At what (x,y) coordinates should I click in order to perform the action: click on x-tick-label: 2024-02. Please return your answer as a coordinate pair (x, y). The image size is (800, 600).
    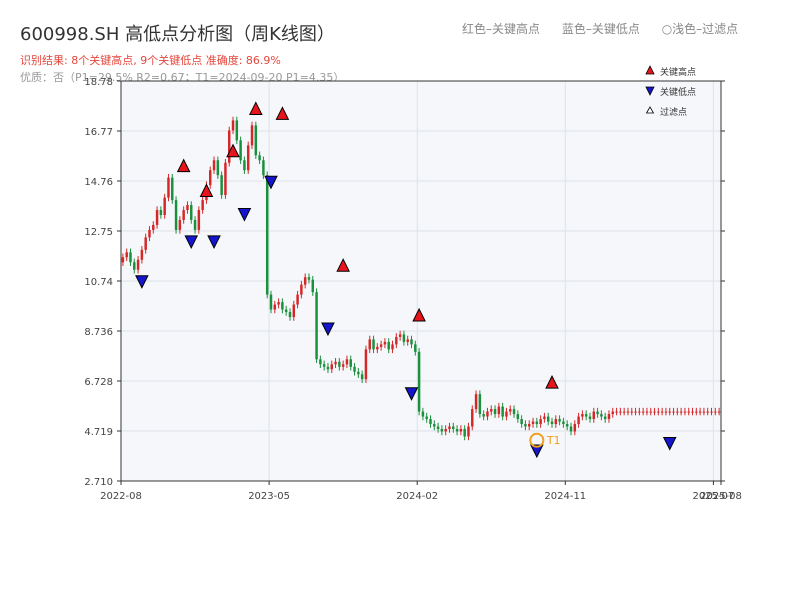
    Looking at the image, I should click on (417, 496).